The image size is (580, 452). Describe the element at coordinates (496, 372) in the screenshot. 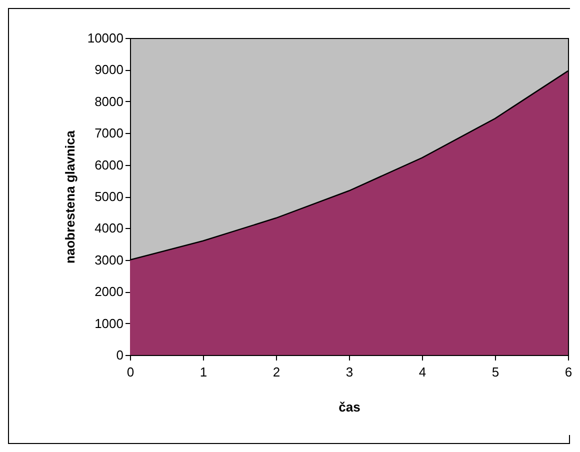

I see `x-tick-label: 5` at that location.